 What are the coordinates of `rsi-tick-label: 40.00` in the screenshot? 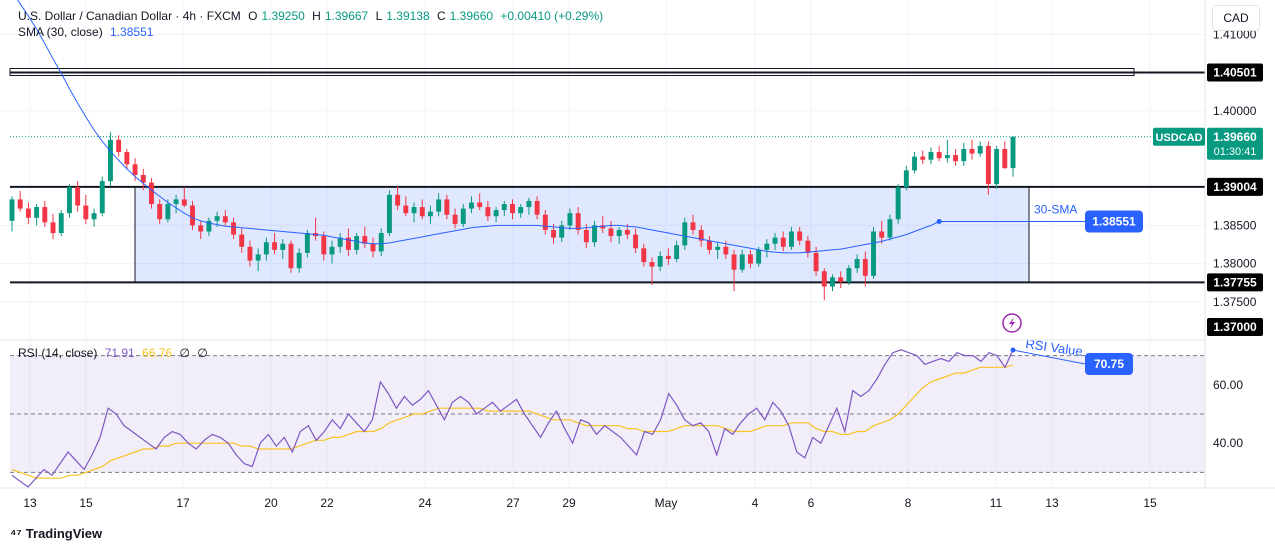 It's located at (1228, 443).